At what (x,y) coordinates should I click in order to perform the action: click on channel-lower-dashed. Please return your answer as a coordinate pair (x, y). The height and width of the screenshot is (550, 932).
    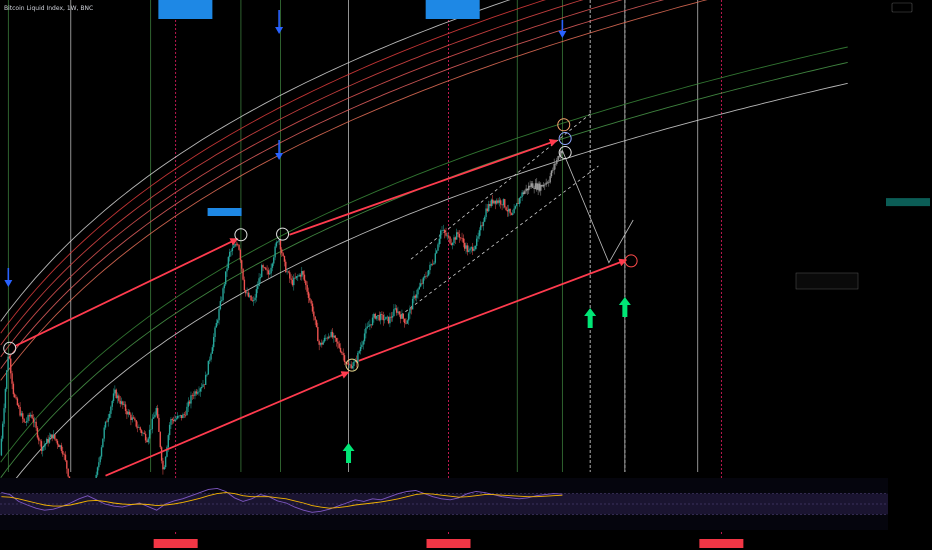
    Looking at the image, I should click on (499, 240).